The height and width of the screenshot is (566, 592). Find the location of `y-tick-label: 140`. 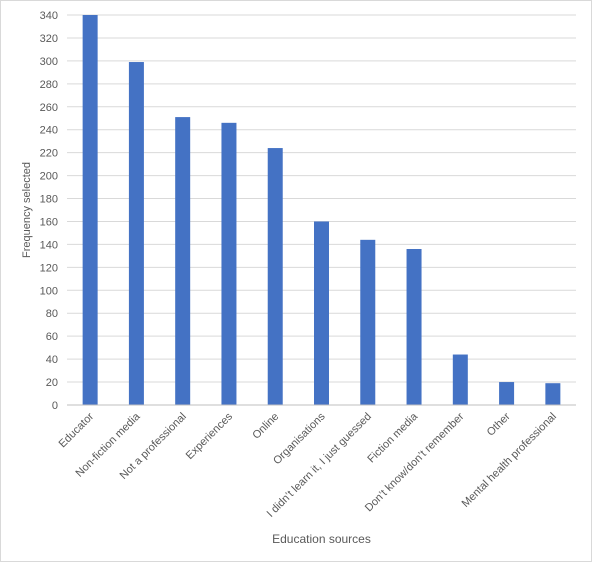

y-tick-label: 140 is located at coordinates (49, 245).